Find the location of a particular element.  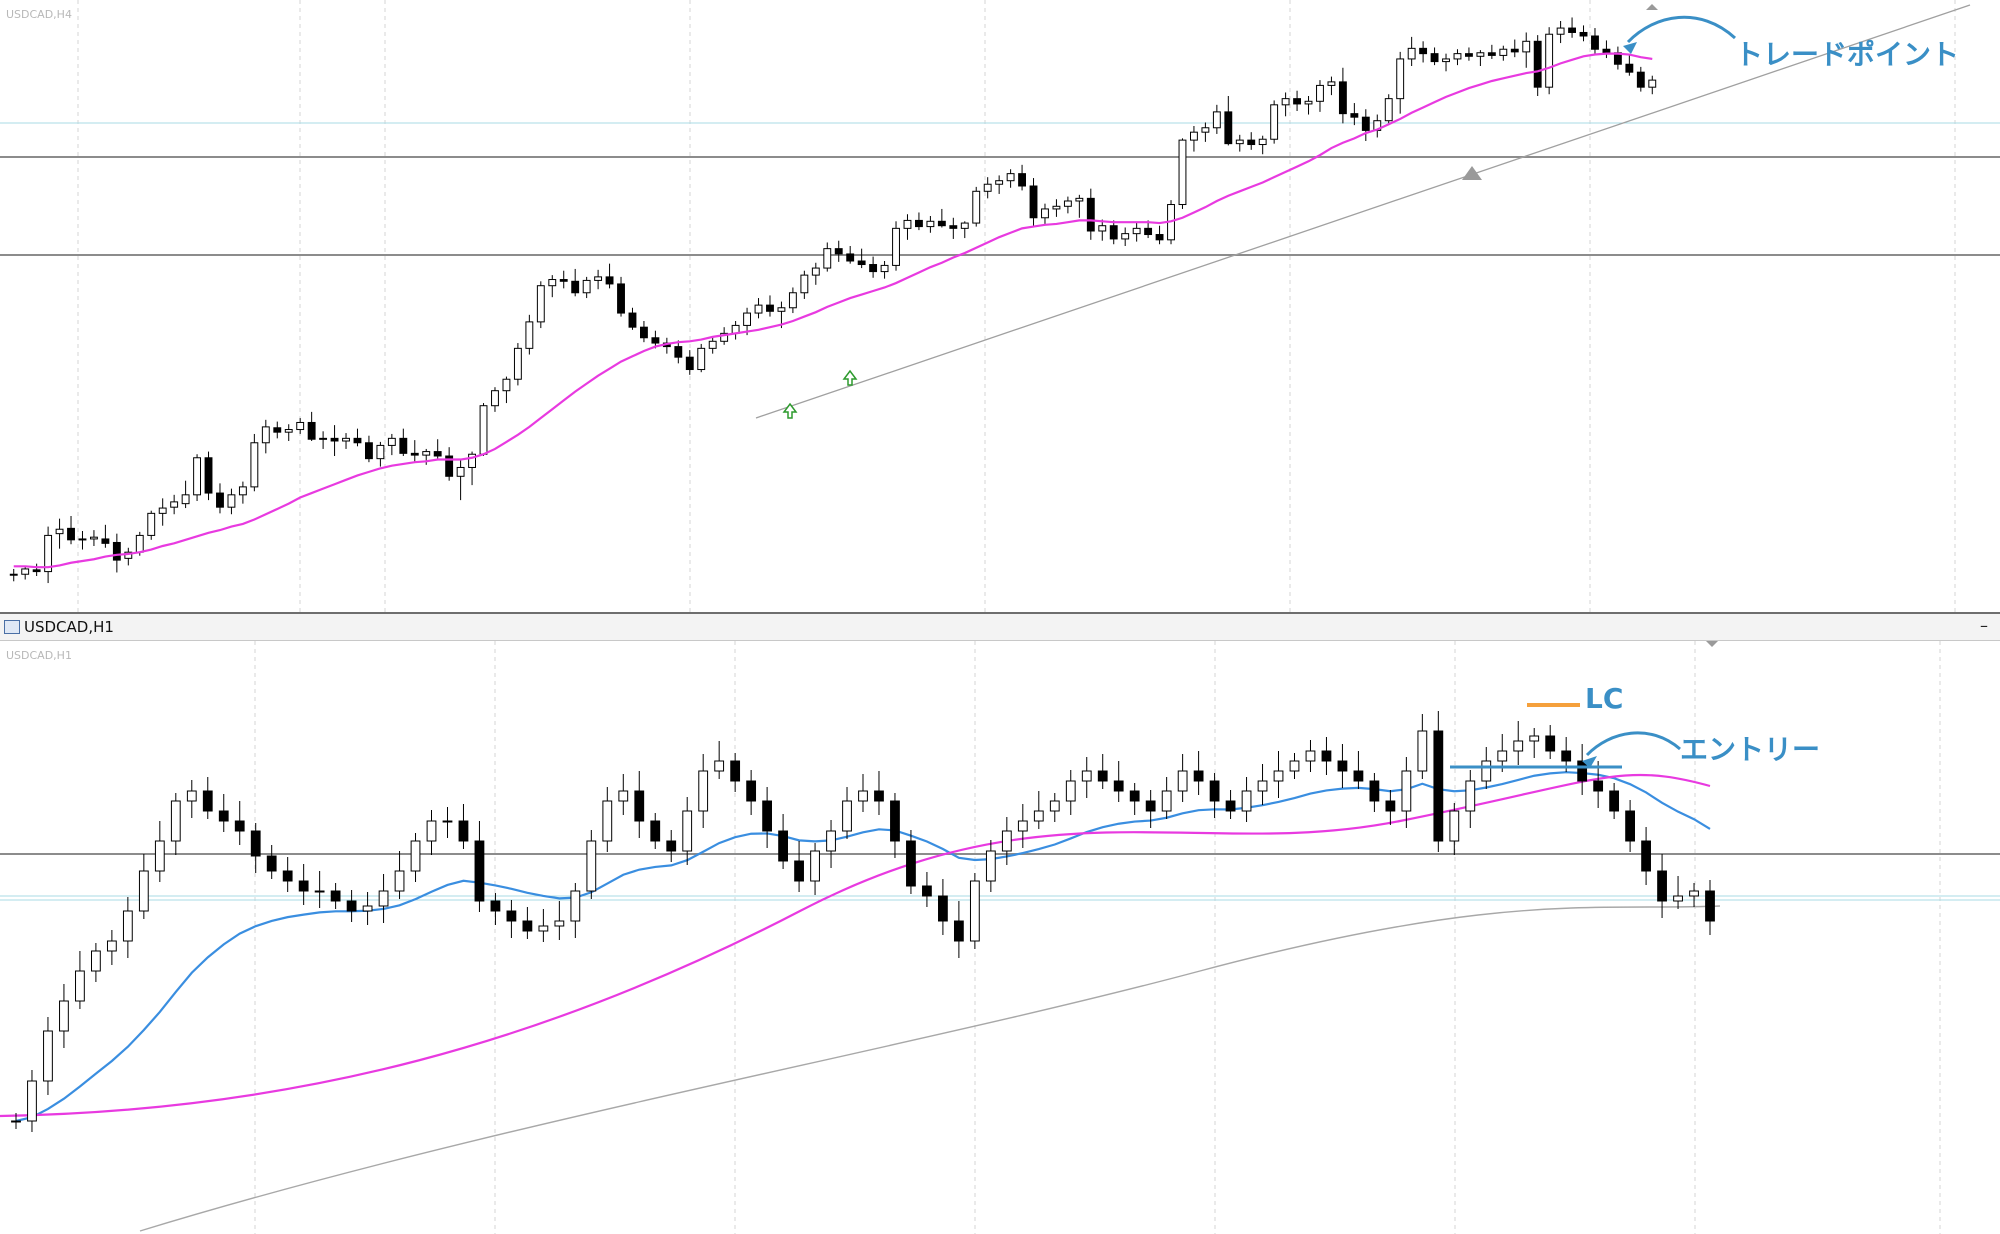

h1-window-titlebar: USDCAD,H1 – is located at coordinates (1000, 627).